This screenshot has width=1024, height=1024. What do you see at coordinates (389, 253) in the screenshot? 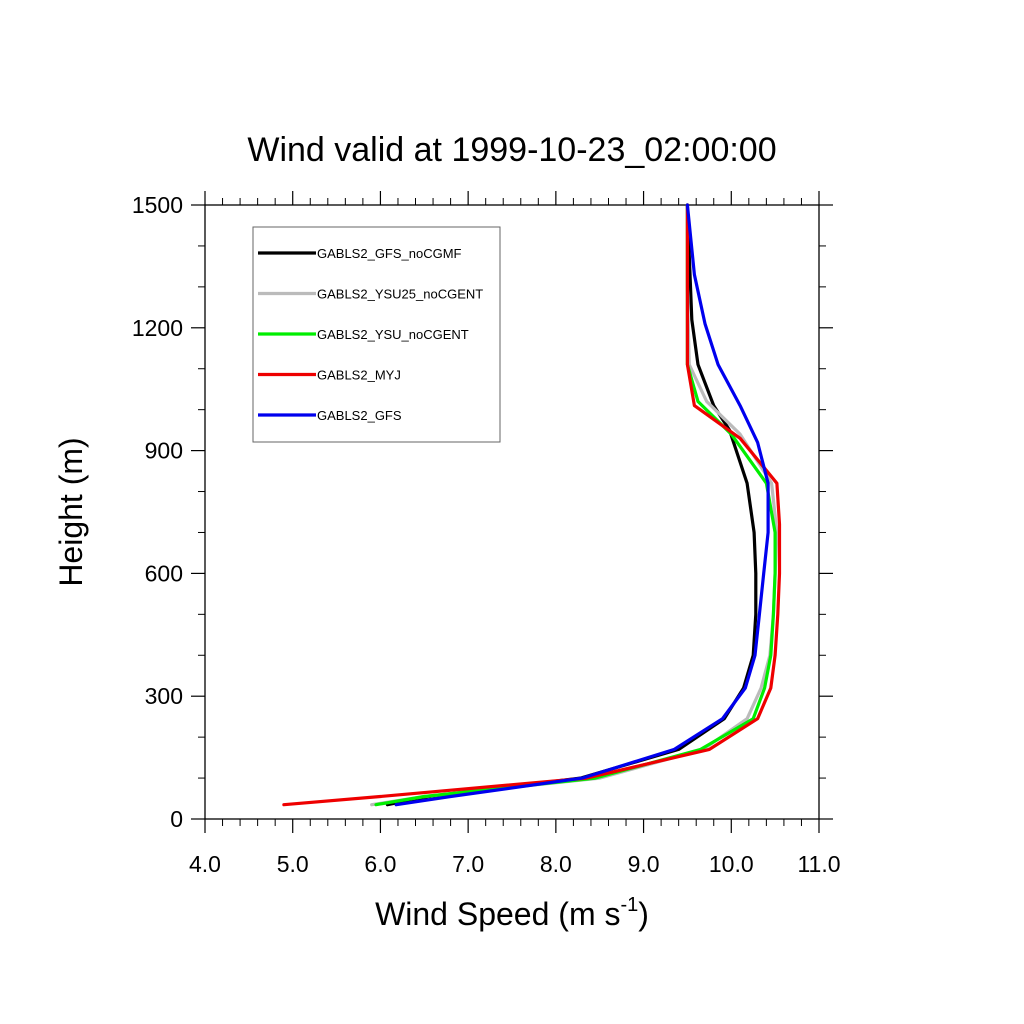
I see `legend-label: GABLS2_GFS_noCGMF` at bounding box center [389, 253].